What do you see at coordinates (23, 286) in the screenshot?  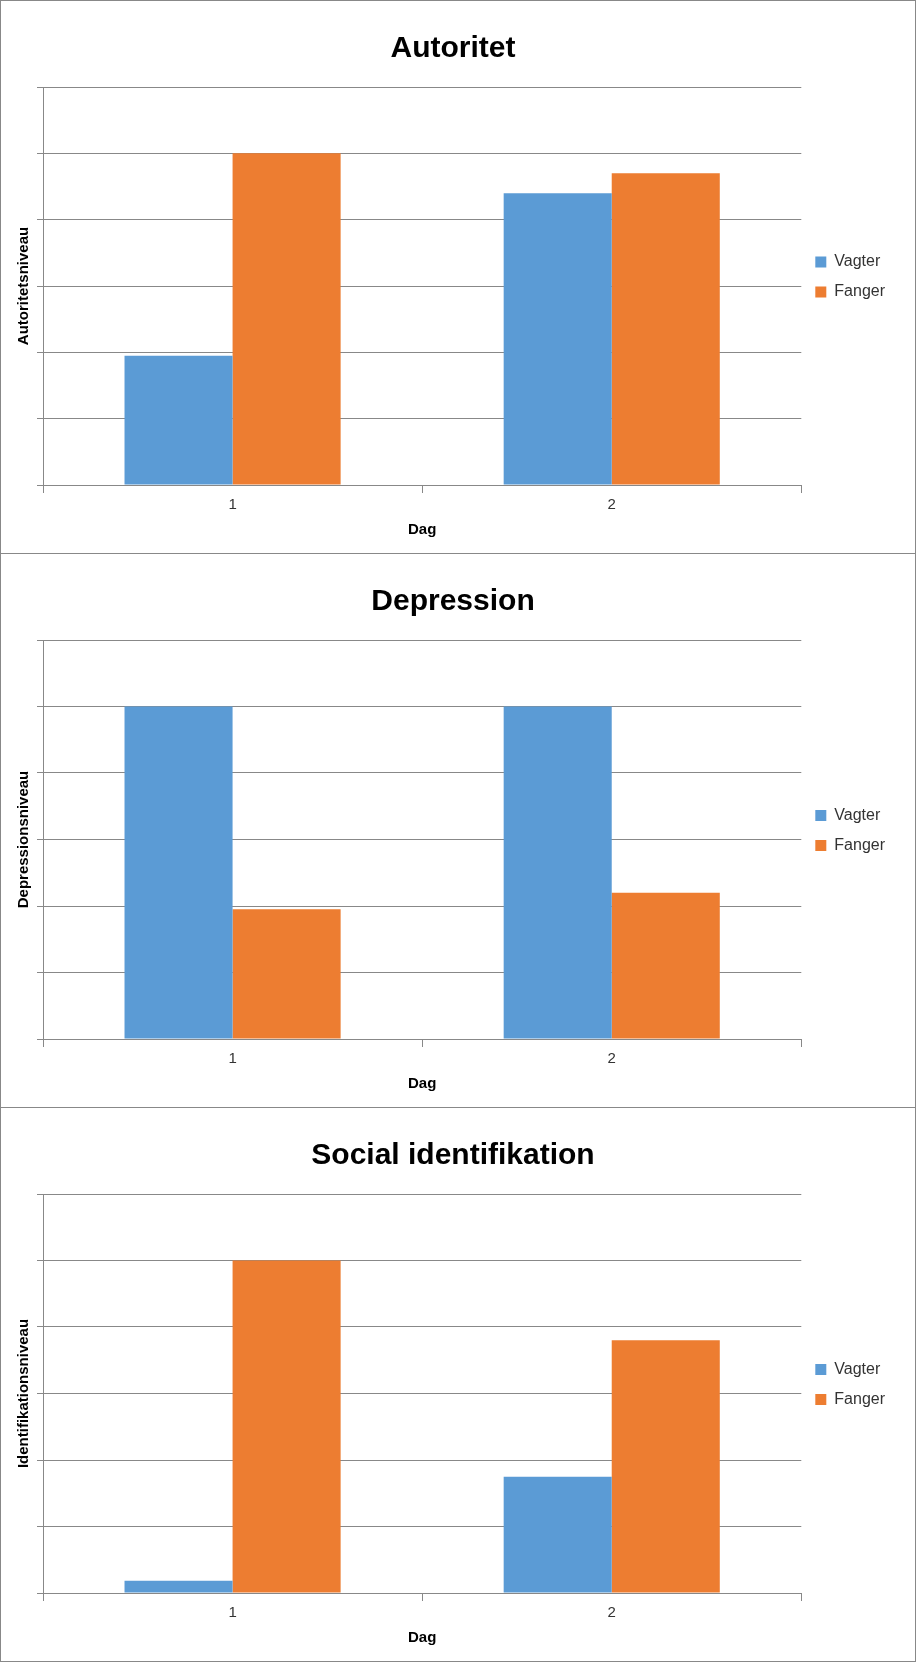 I see `y-axis-title: Autoritetsniveau` at bounding box center [23, 286].